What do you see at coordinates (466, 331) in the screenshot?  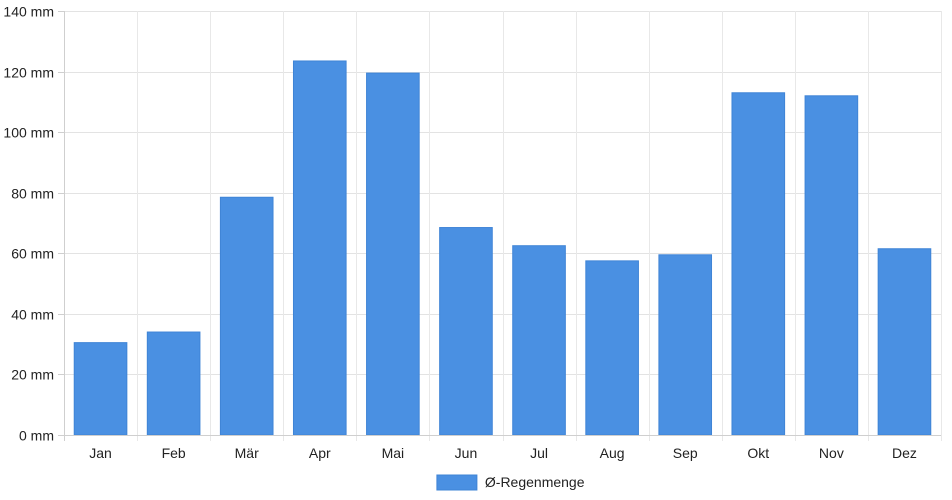 I see `bar-jun` at bounding box center [466, 331].